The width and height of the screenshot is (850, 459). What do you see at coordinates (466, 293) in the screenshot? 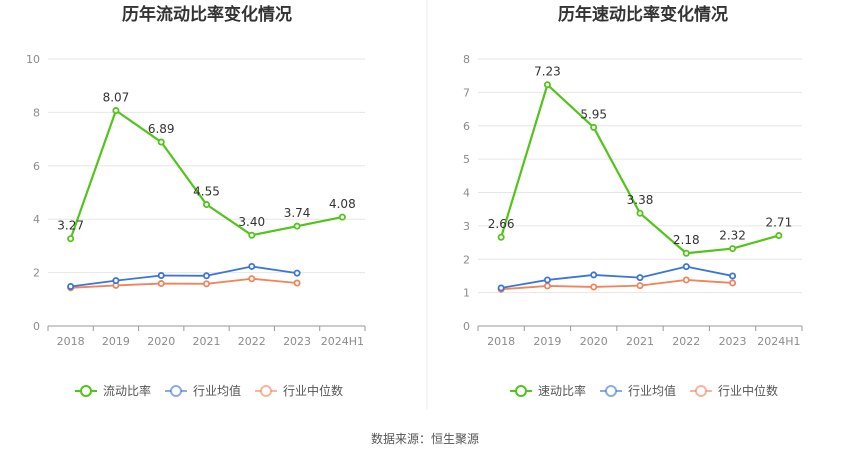
I see `chart2-y-tick-label: 1` at bounding box center [466, 293].